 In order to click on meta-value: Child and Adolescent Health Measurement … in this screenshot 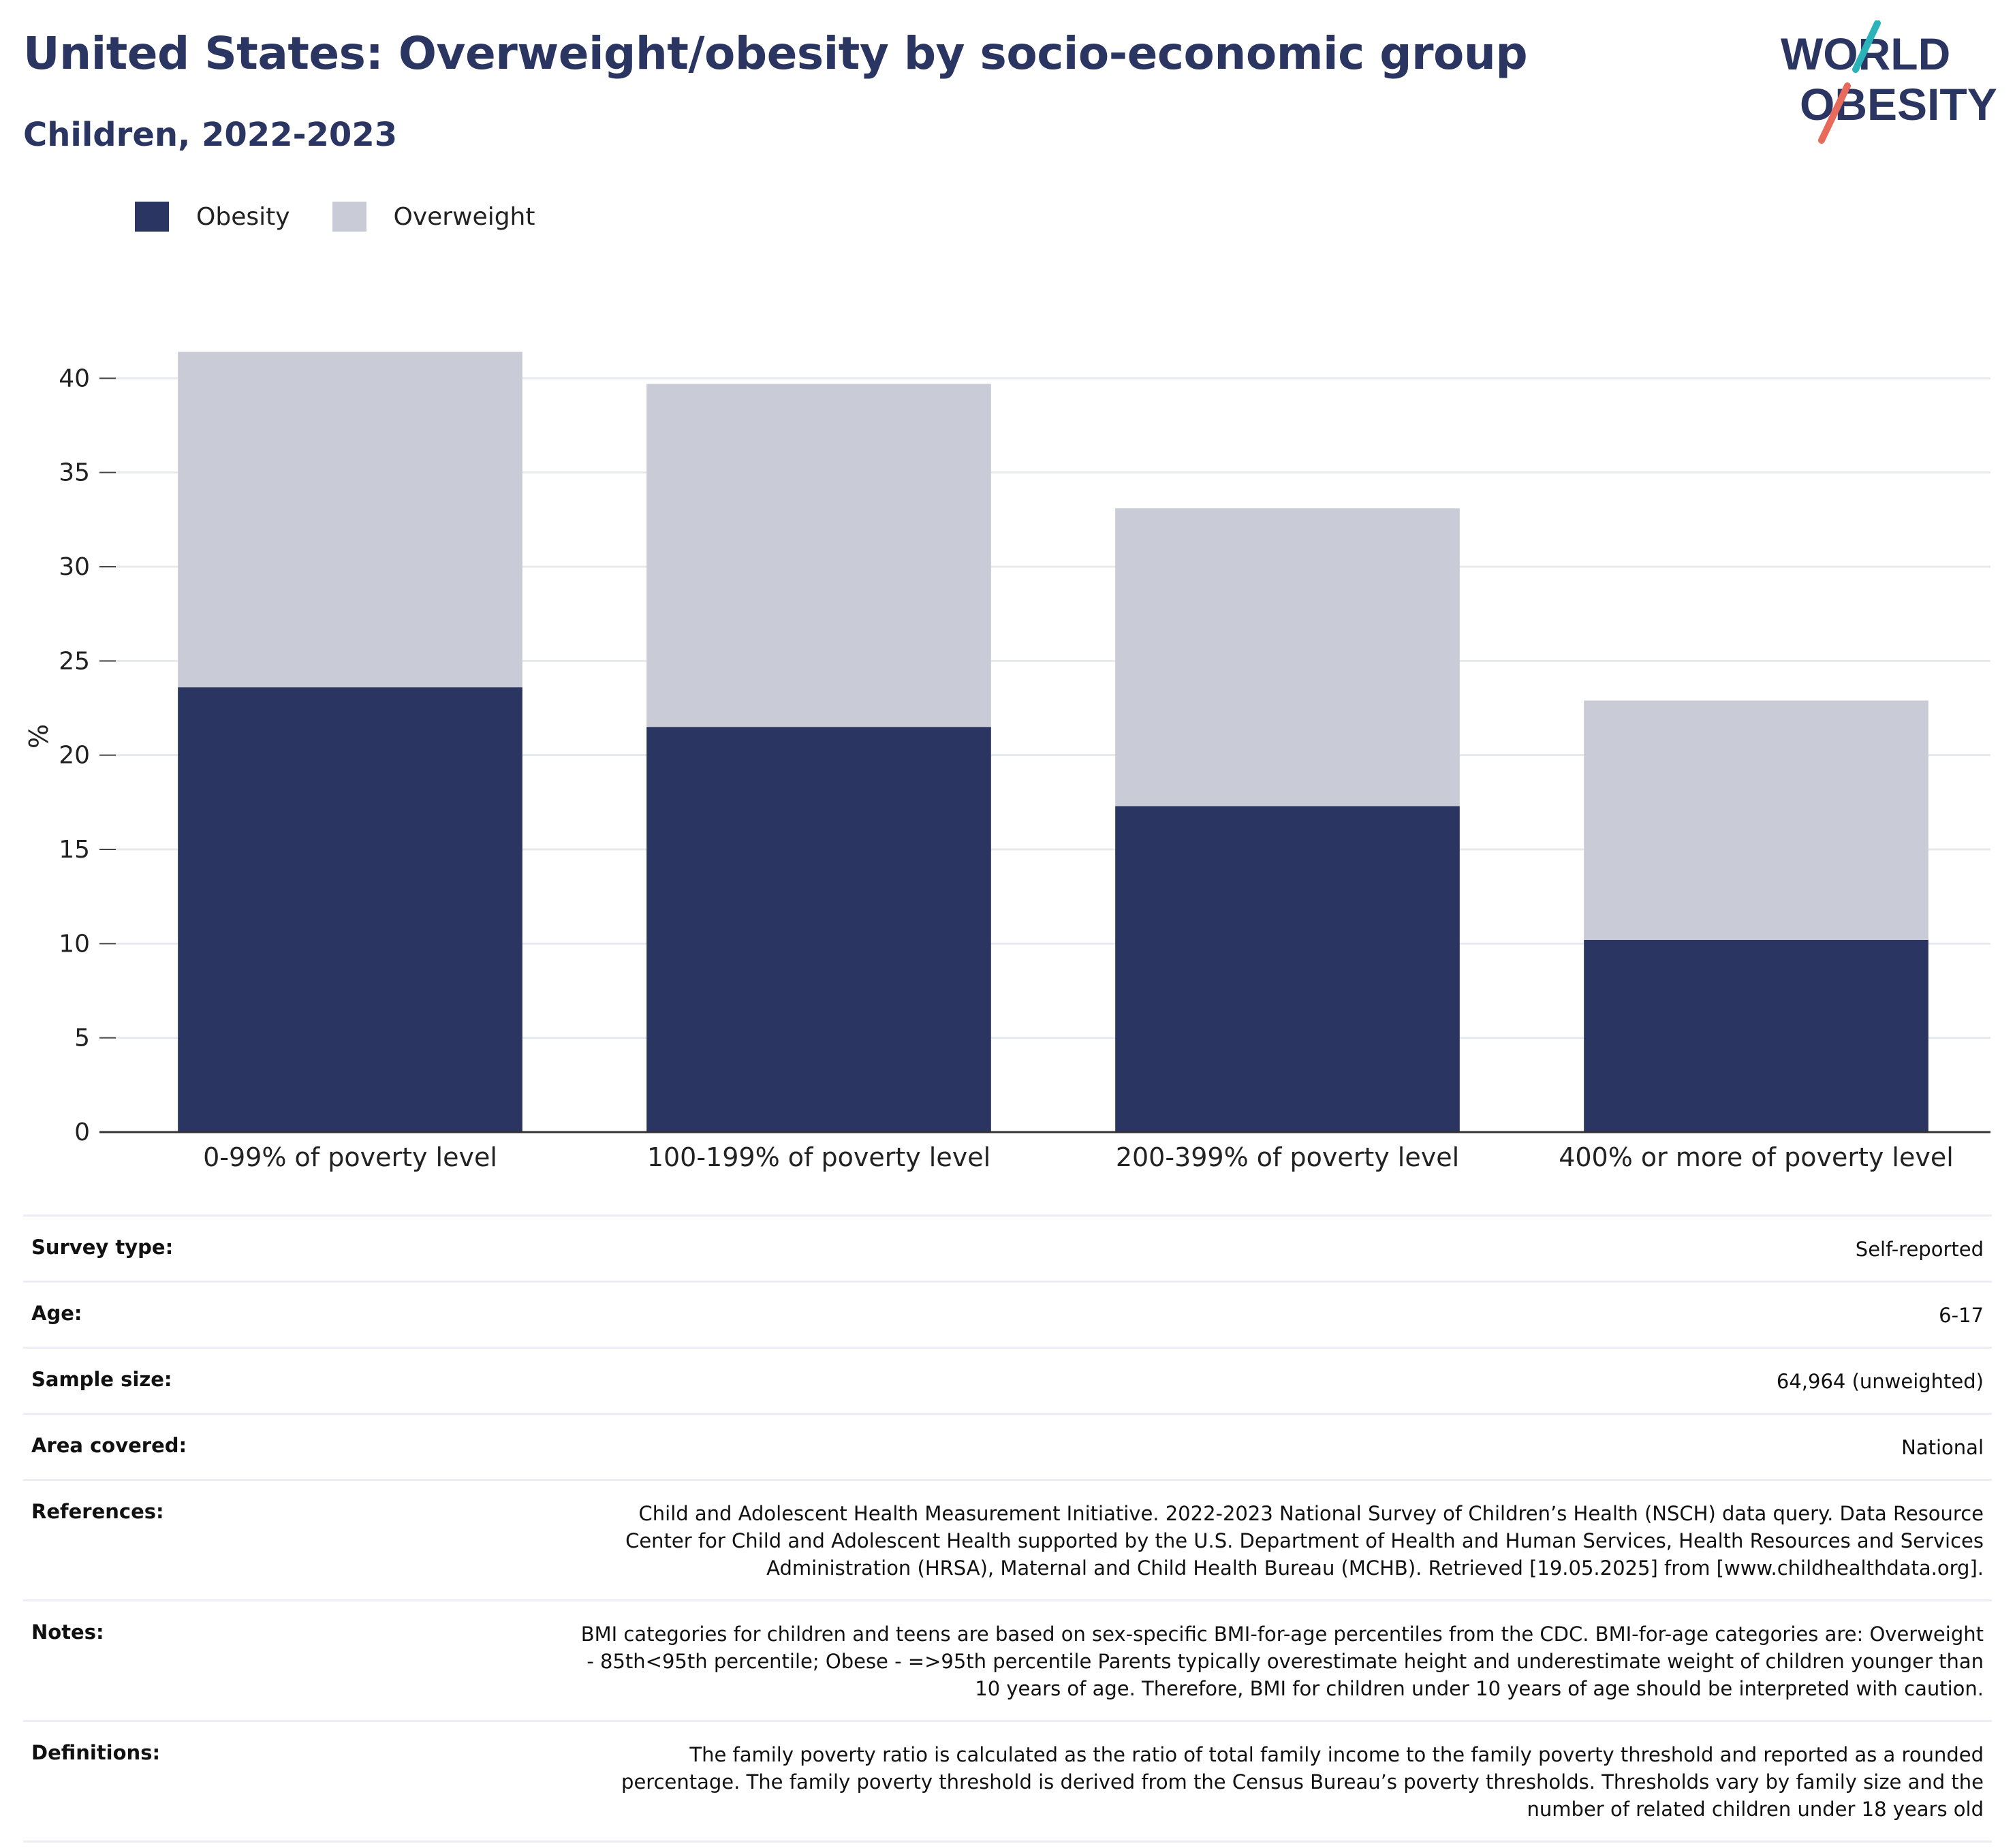, I will do `click(1305, 1541)`.